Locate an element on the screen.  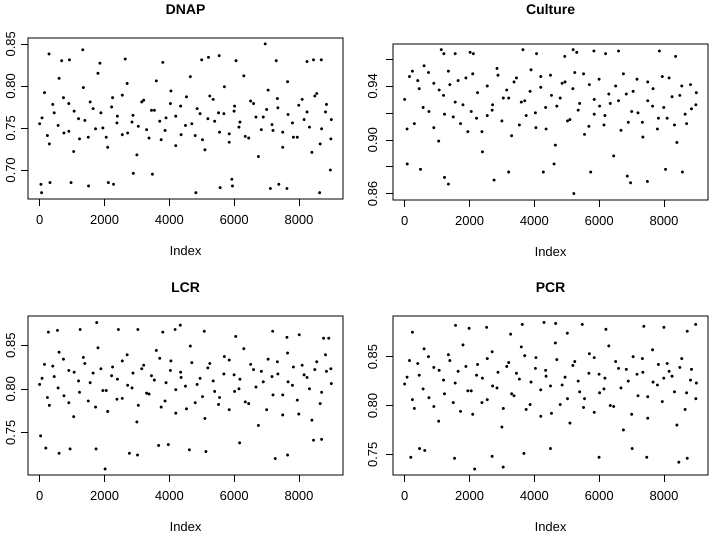
y-tick-label: 0.86 is located at coordinates (372, 193).